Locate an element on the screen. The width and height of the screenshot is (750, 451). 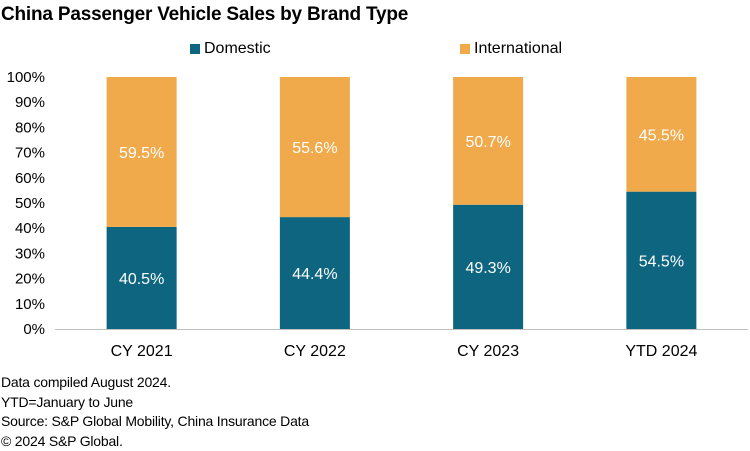
data-label-domestic-3: 49.3% is located at coordinates (487, 268).